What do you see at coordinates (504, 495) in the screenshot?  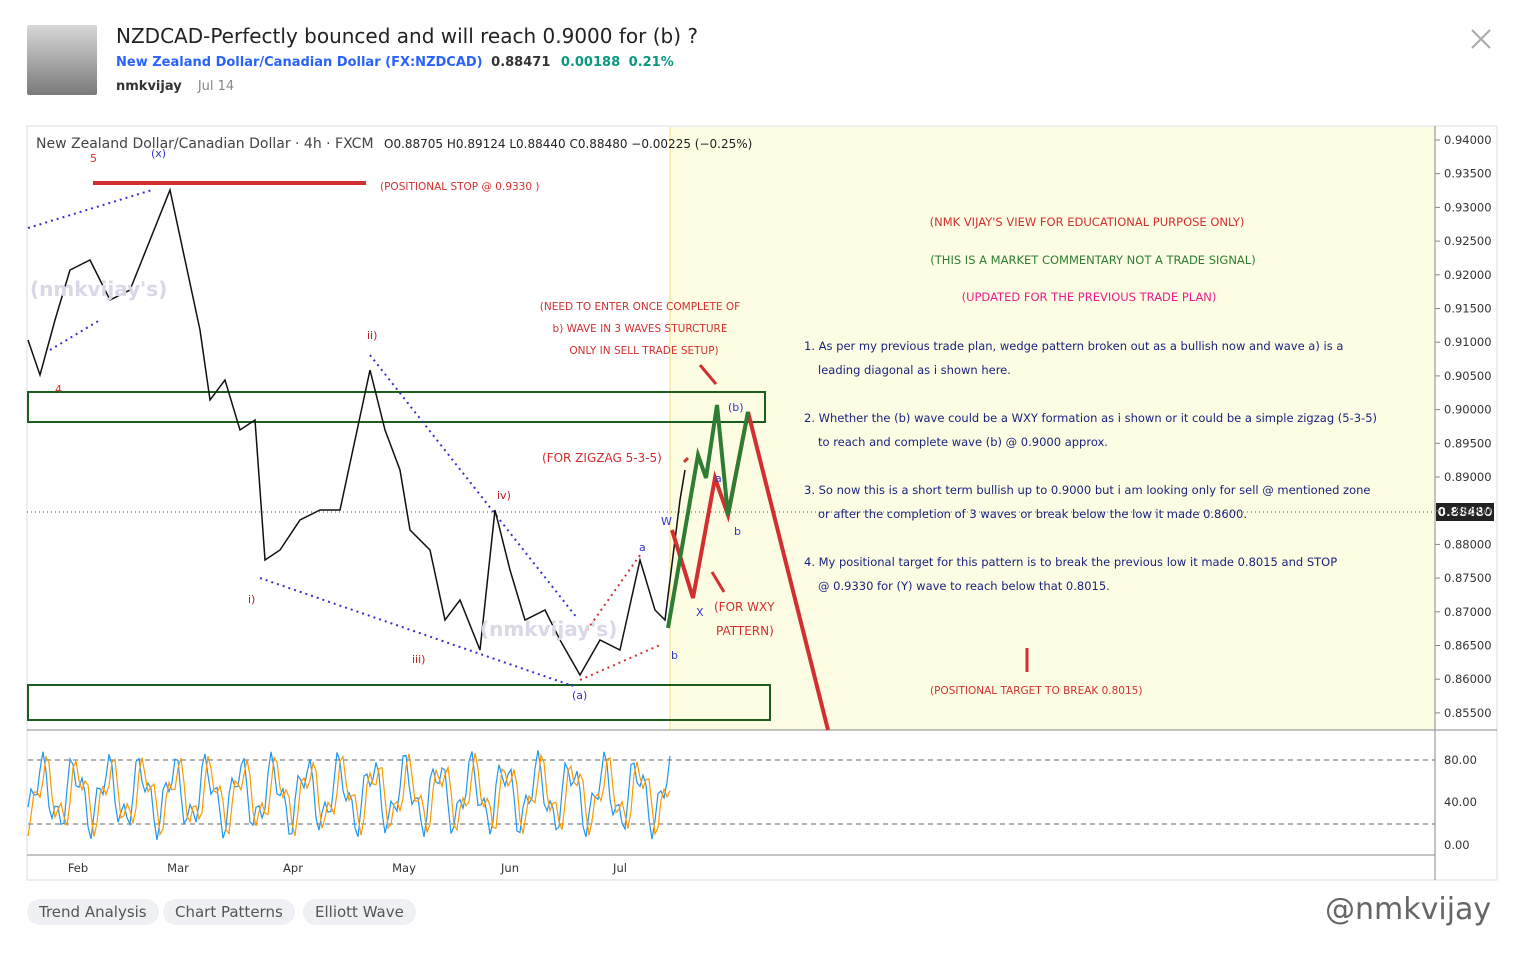 I see `wave-label: iv)` at bounding box center [504, 495].